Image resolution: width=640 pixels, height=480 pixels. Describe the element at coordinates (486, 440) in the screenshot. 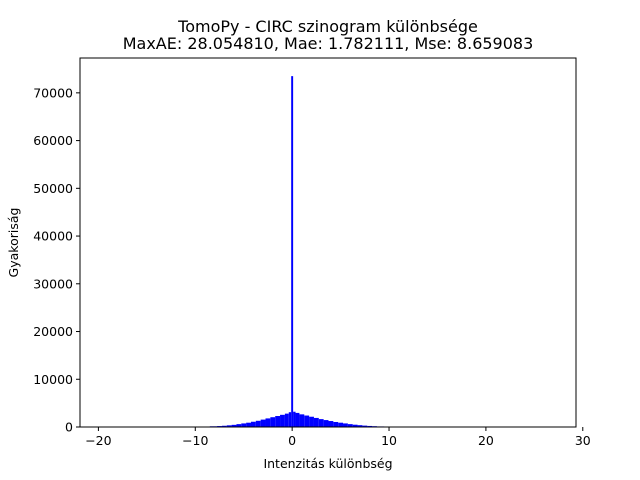

I see `x-tick-label: 20` at that location.